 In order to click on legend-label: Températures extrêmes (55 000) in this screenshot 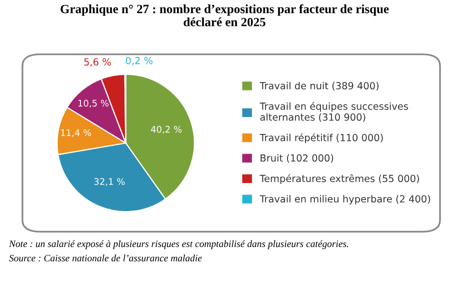, I will do `click(339, 179)`.